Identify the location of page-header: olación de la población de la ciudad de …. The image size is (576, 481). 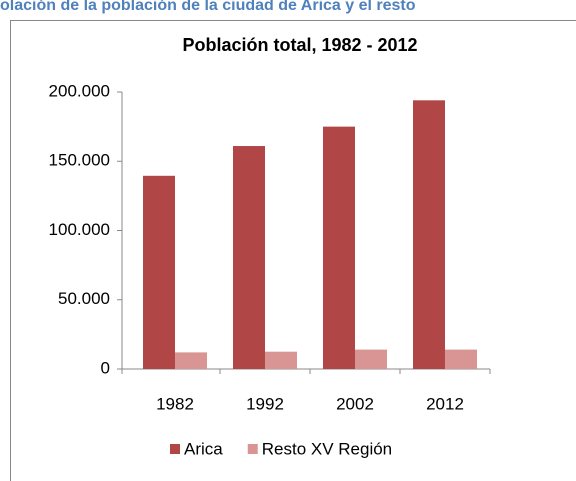
(208, 7).